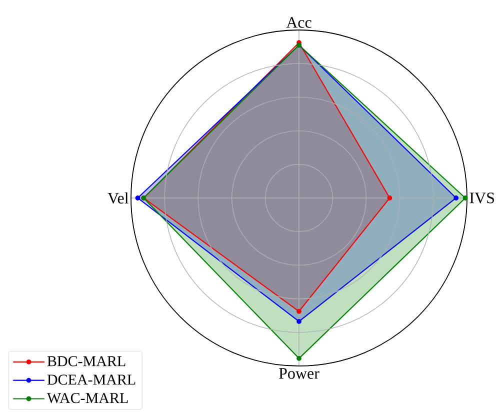 The height and width of the screenshot is (412, 498). What do you see at coordinates (482, 198) in the screenshot?
I see `spoke-label: IVS` at bounding box center [482, 198].